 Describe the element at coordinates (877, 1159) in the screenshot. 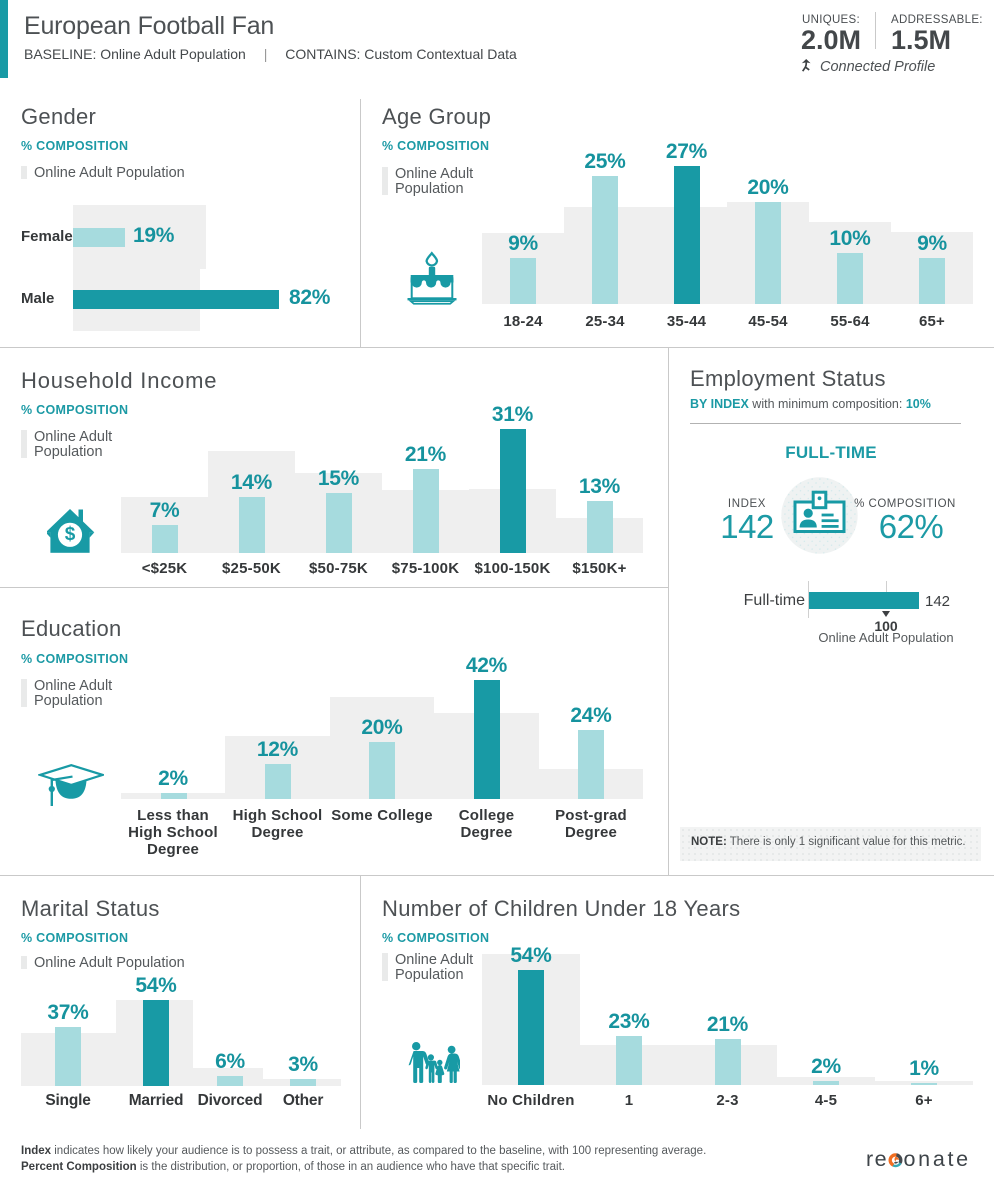

I see `svg-text: re` at that location.